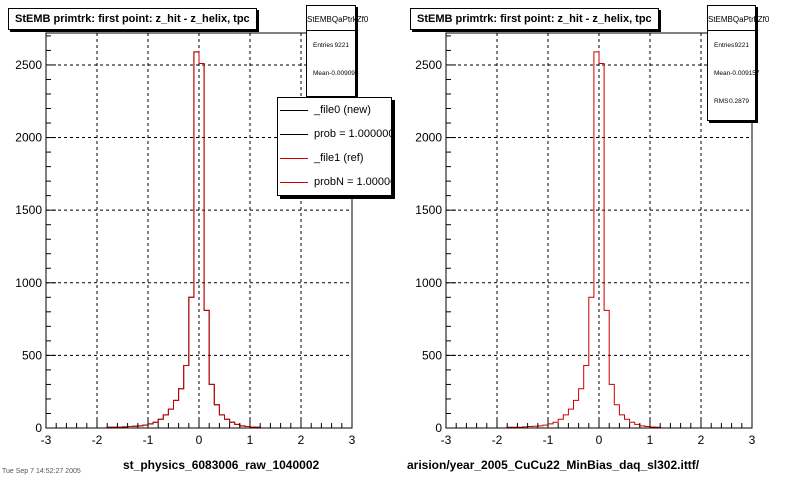  I want to click on stats-row: Mean -0.009157, so click(734, 73).